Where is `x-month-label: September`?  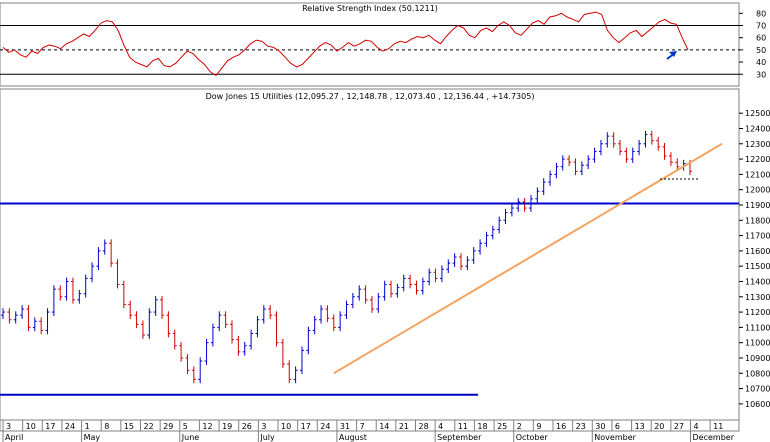 x-month-label: September is located at coordinates (459, 437).